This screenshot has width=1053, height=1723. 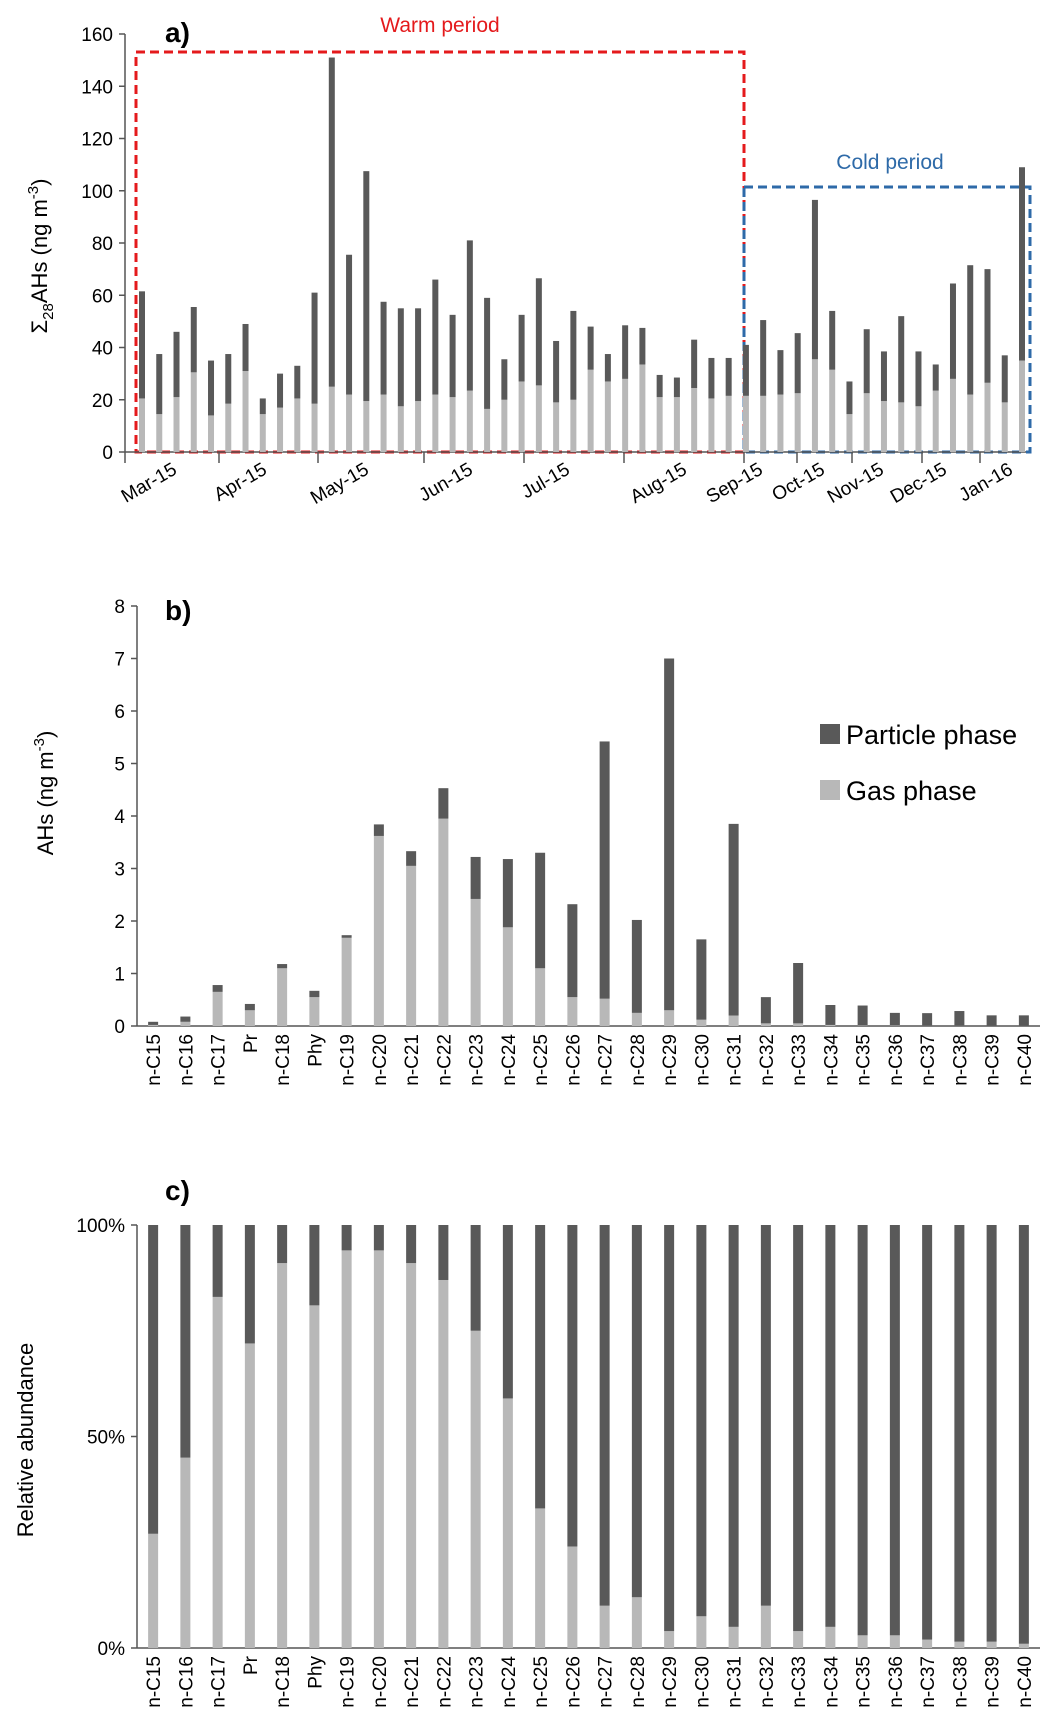 What do you see at coordinates (919, 483) in the screenshot?
I see `x-tick-label: Dec-15` at bounding box center [919, 483].